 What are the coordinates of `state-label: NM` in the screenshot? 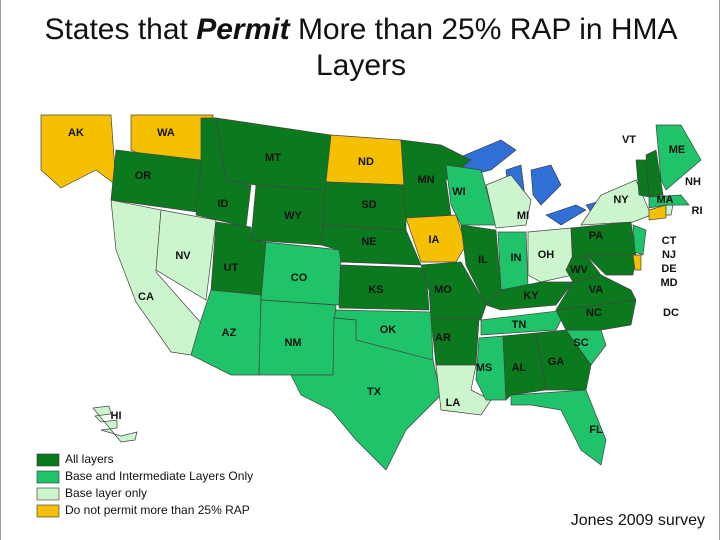 It's located at (292, 343).